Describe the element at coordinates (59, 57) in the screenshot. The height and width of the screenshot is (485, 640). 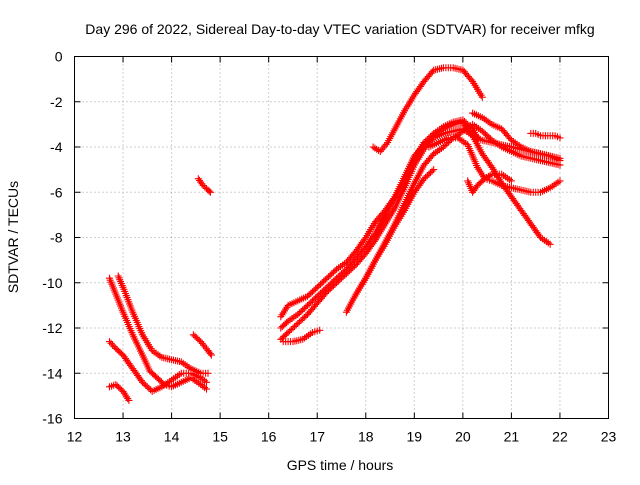
I see `y-tick-label: 0` at that location.